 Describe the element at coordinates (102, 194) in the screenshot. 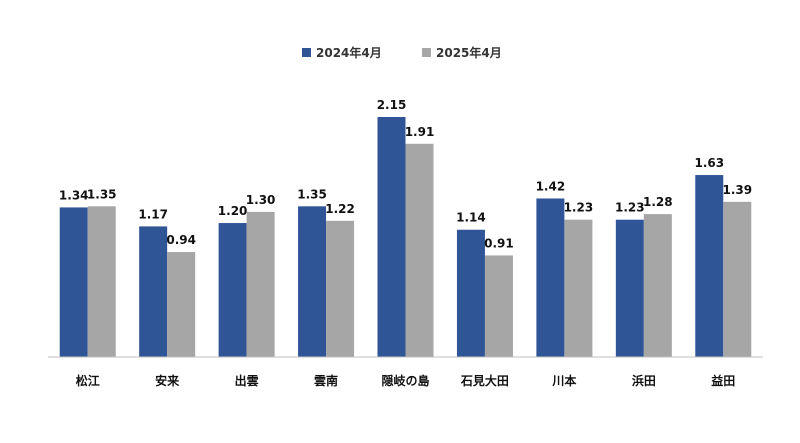

I see `data-label-series2-0: 1.35` at that location.